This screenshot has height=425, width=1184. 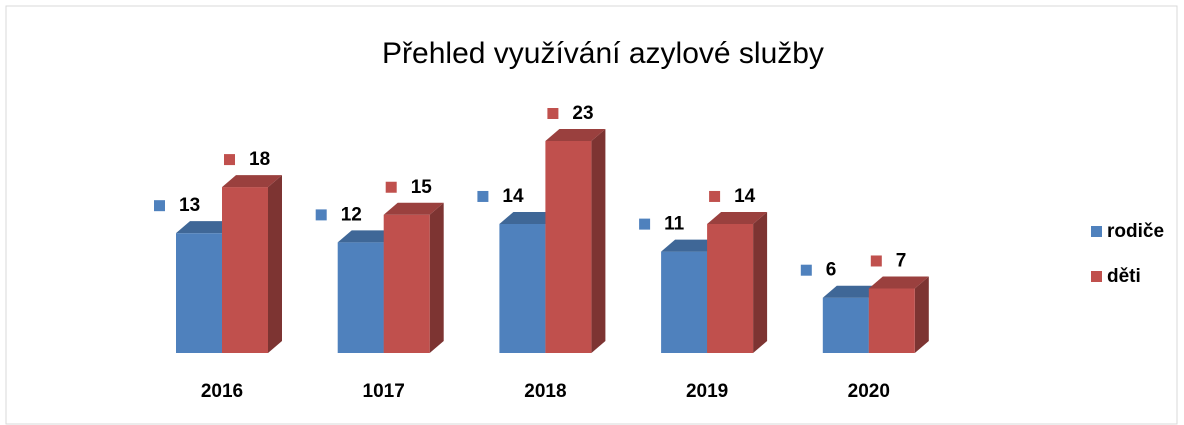 I want to click on x-tick-label: 2016, so click(x=222, y=391).